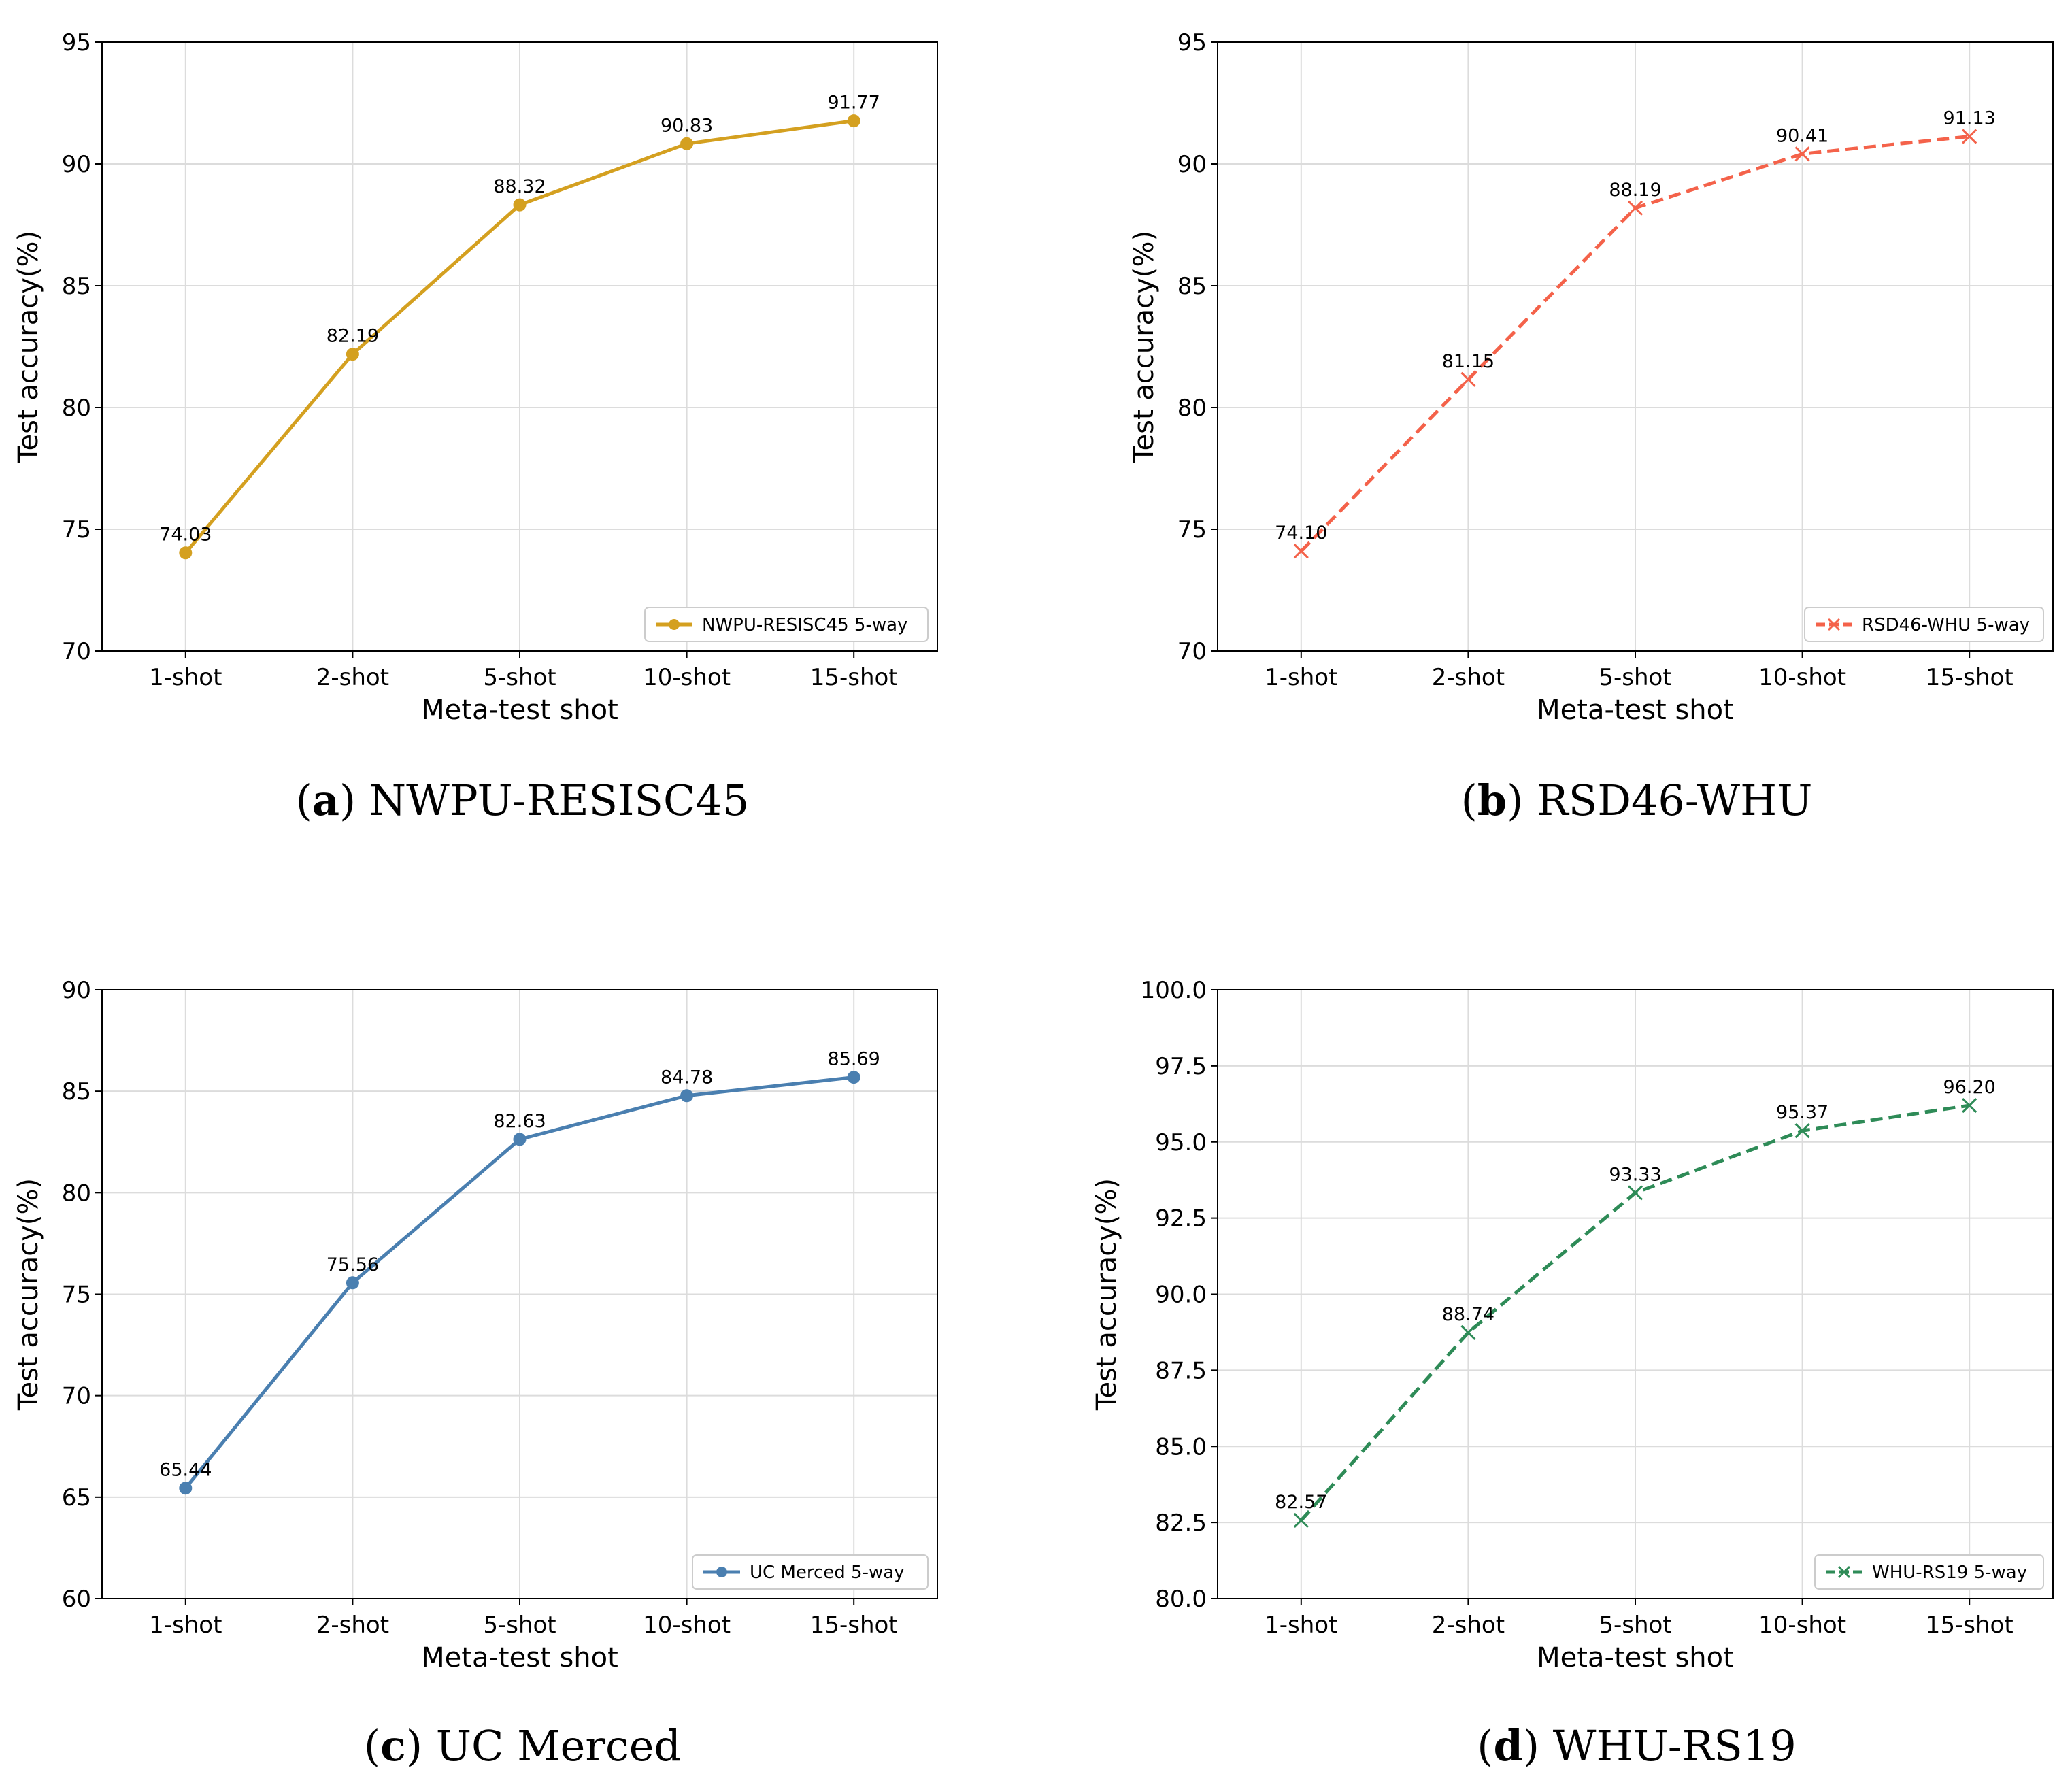  Describe the element at coordinates (1675, 1746) in the screenshot. I see `caption-d-text: WHU-RS19` at that location.